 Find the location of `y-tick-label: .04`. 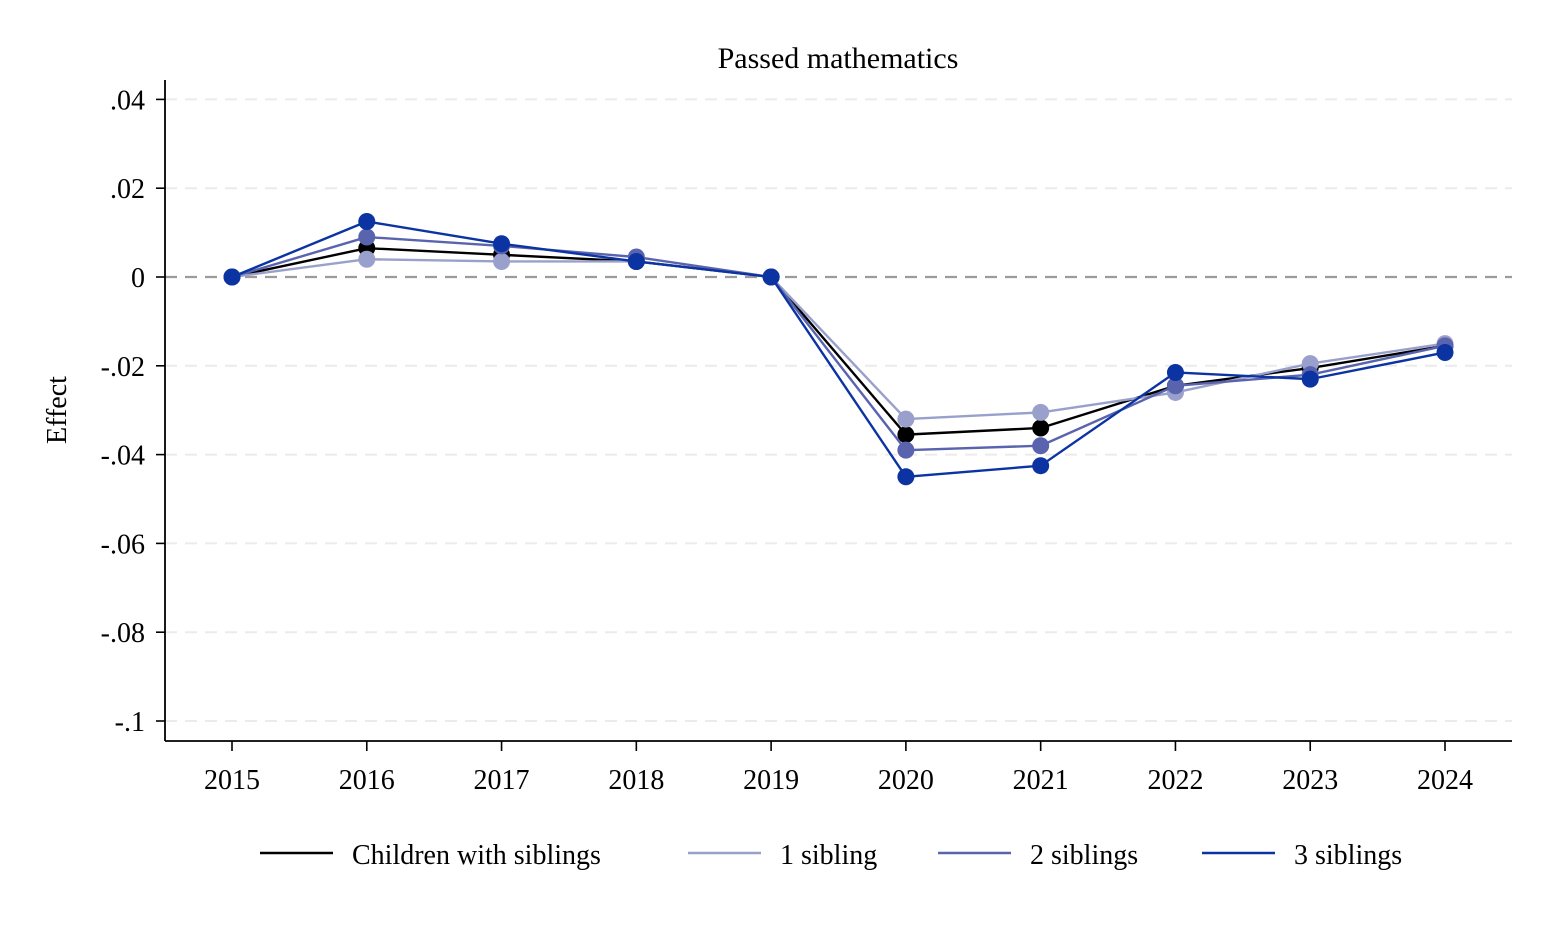

y-tick-label: .04 is located at coordinates (127, 100).